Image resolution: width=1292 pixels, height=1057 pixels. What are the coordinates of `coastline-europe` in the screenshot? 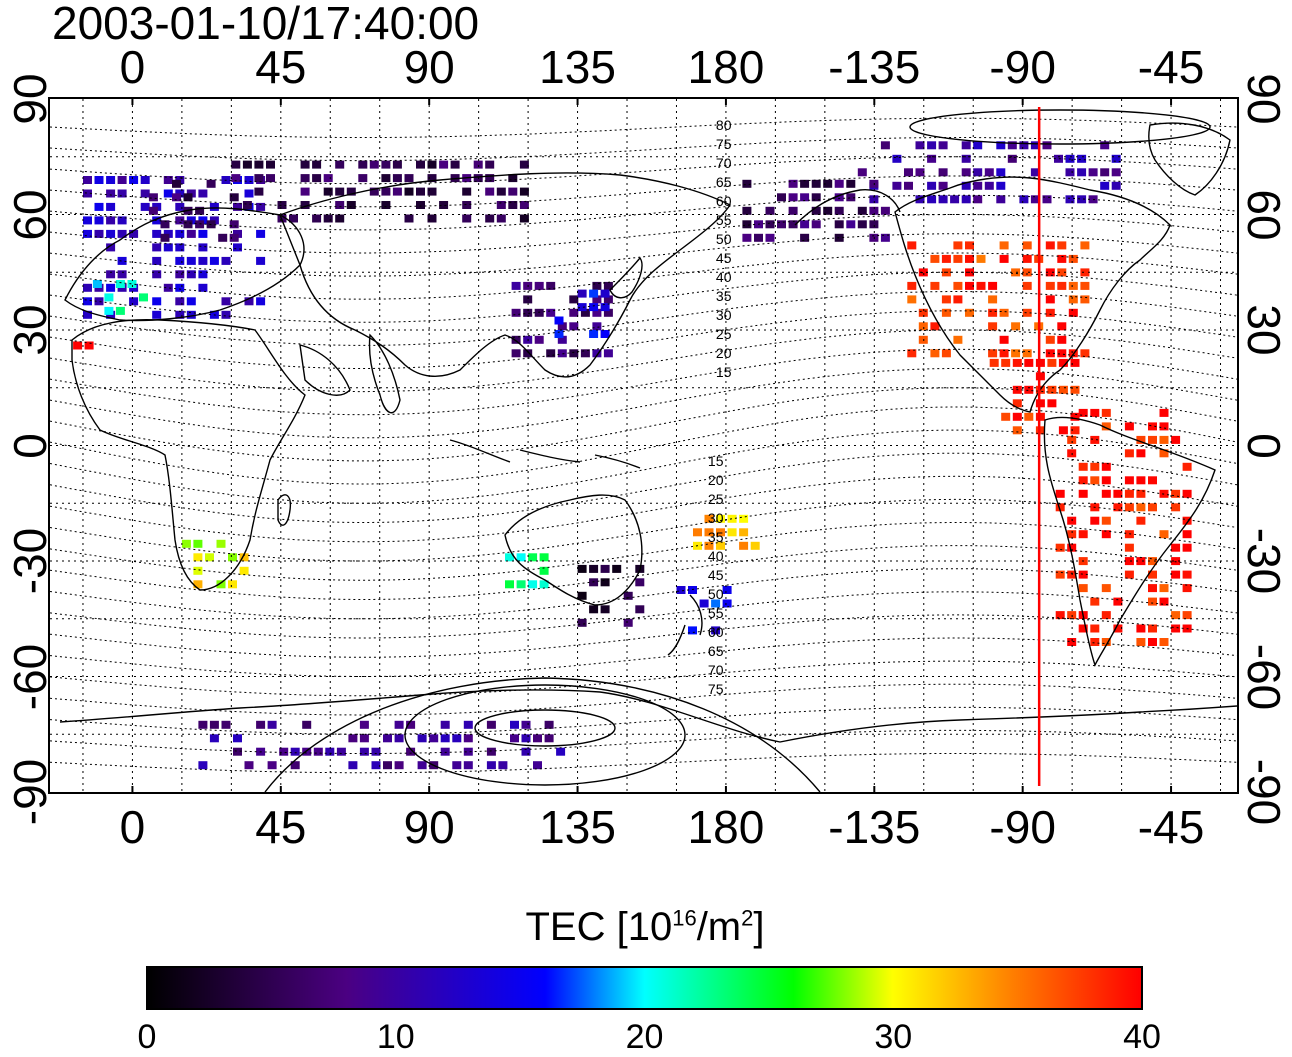 It's located at (184, 264).